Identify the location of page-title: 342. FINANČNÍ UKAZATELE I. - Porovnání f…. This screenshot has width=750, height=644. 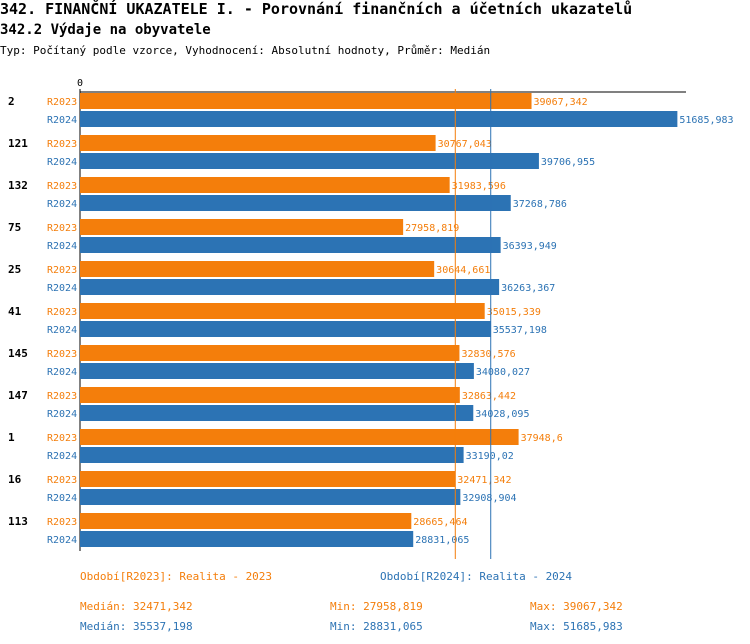
(316, 9).